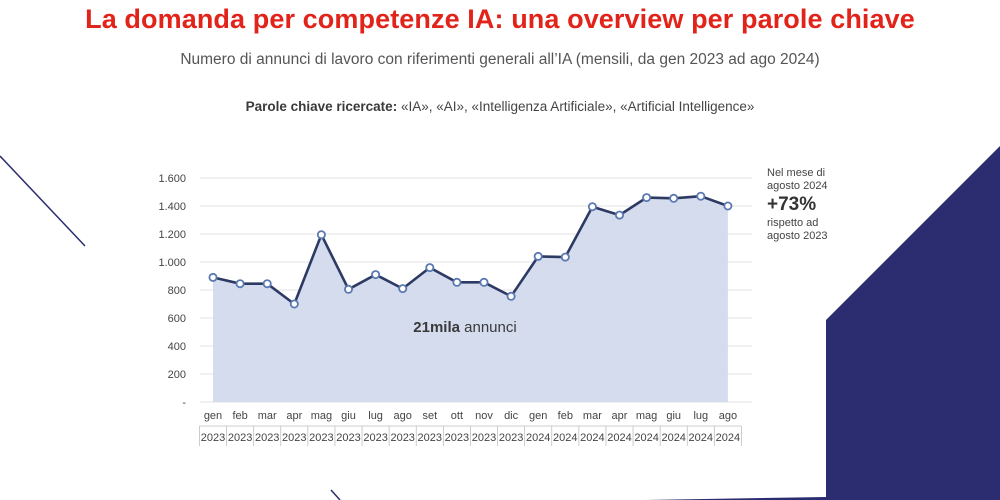 The width and height of the screenshot is (1000, 500). I want to click on y-tick-label: 1.400, so click(172, 207).